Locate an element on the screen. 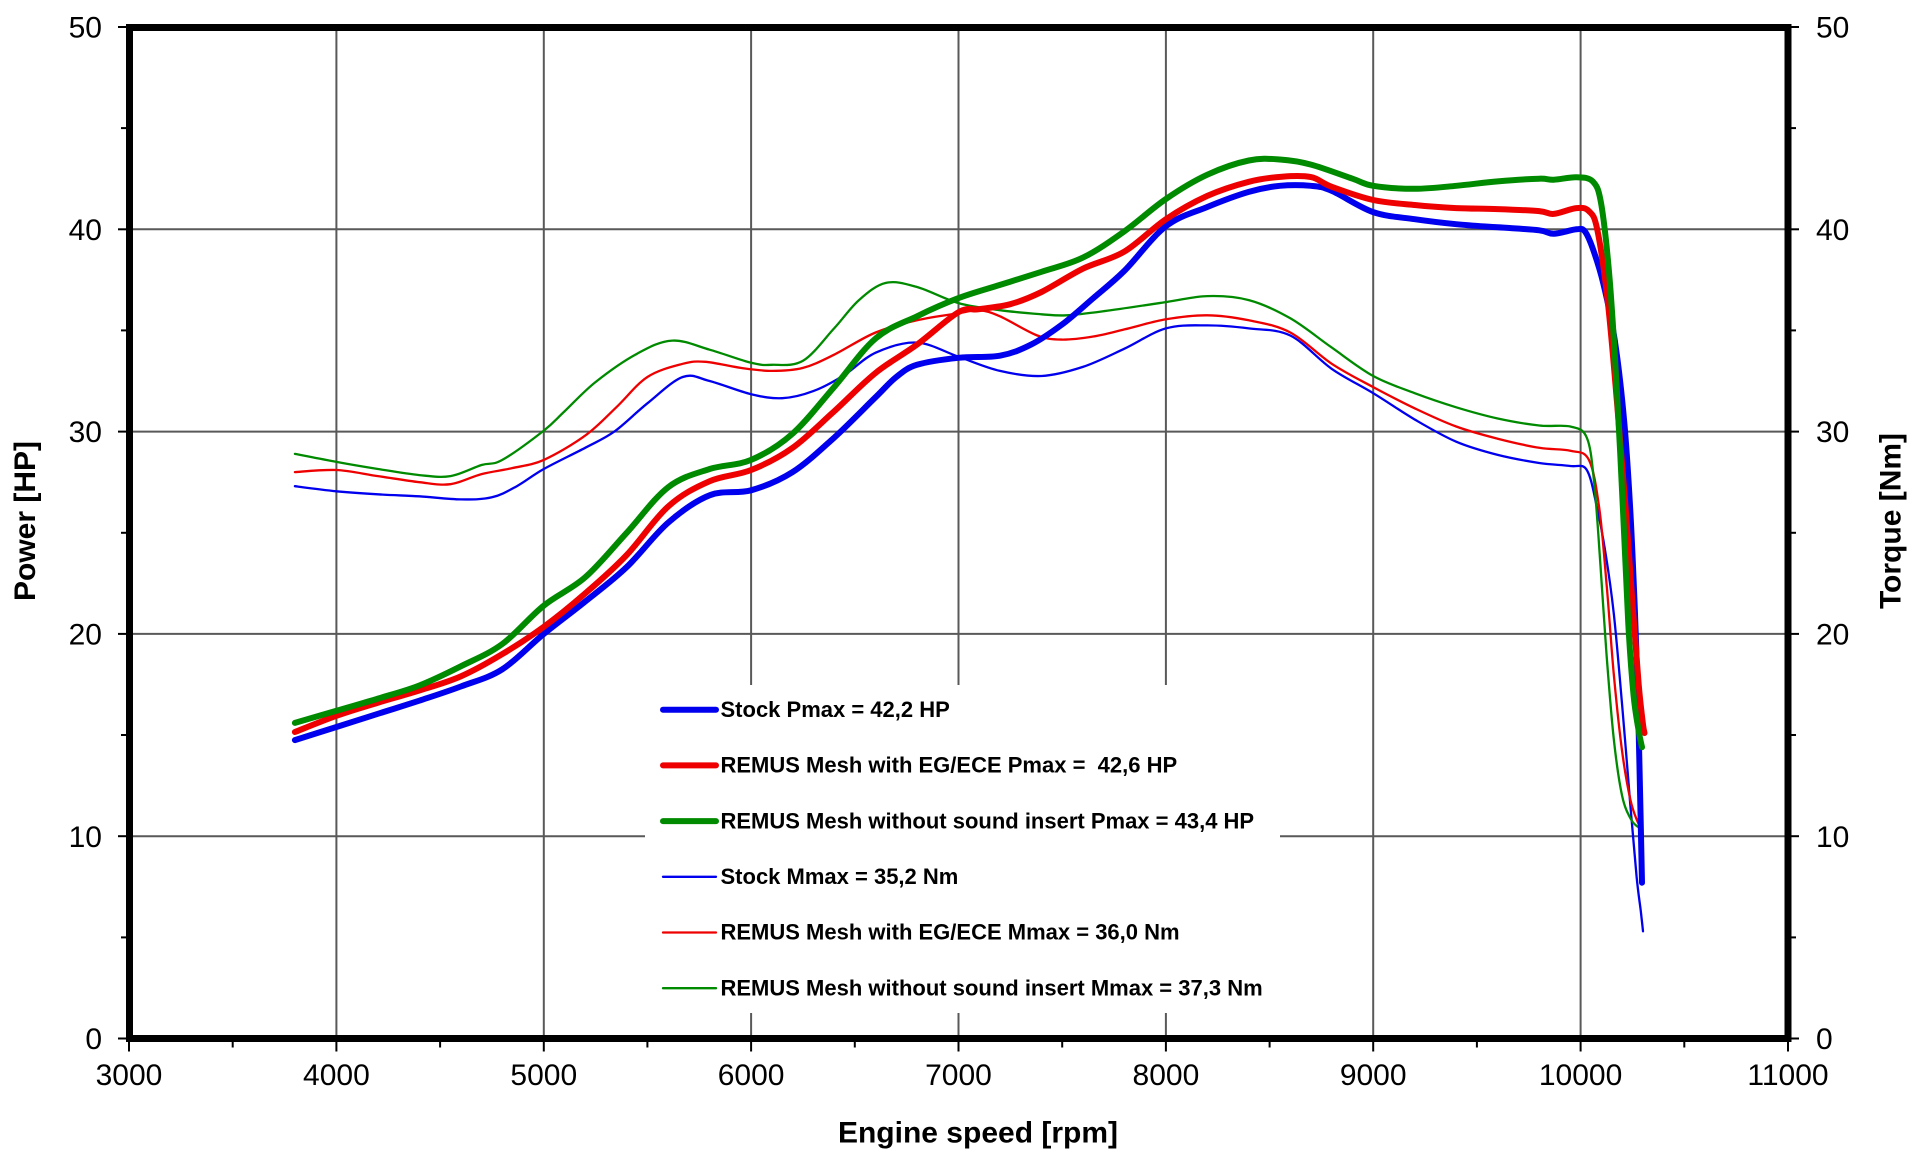 The height and width of the screenshot is (1161, 1920). svg-text: Torque [Nm] is located at coordinates (1891, 521).